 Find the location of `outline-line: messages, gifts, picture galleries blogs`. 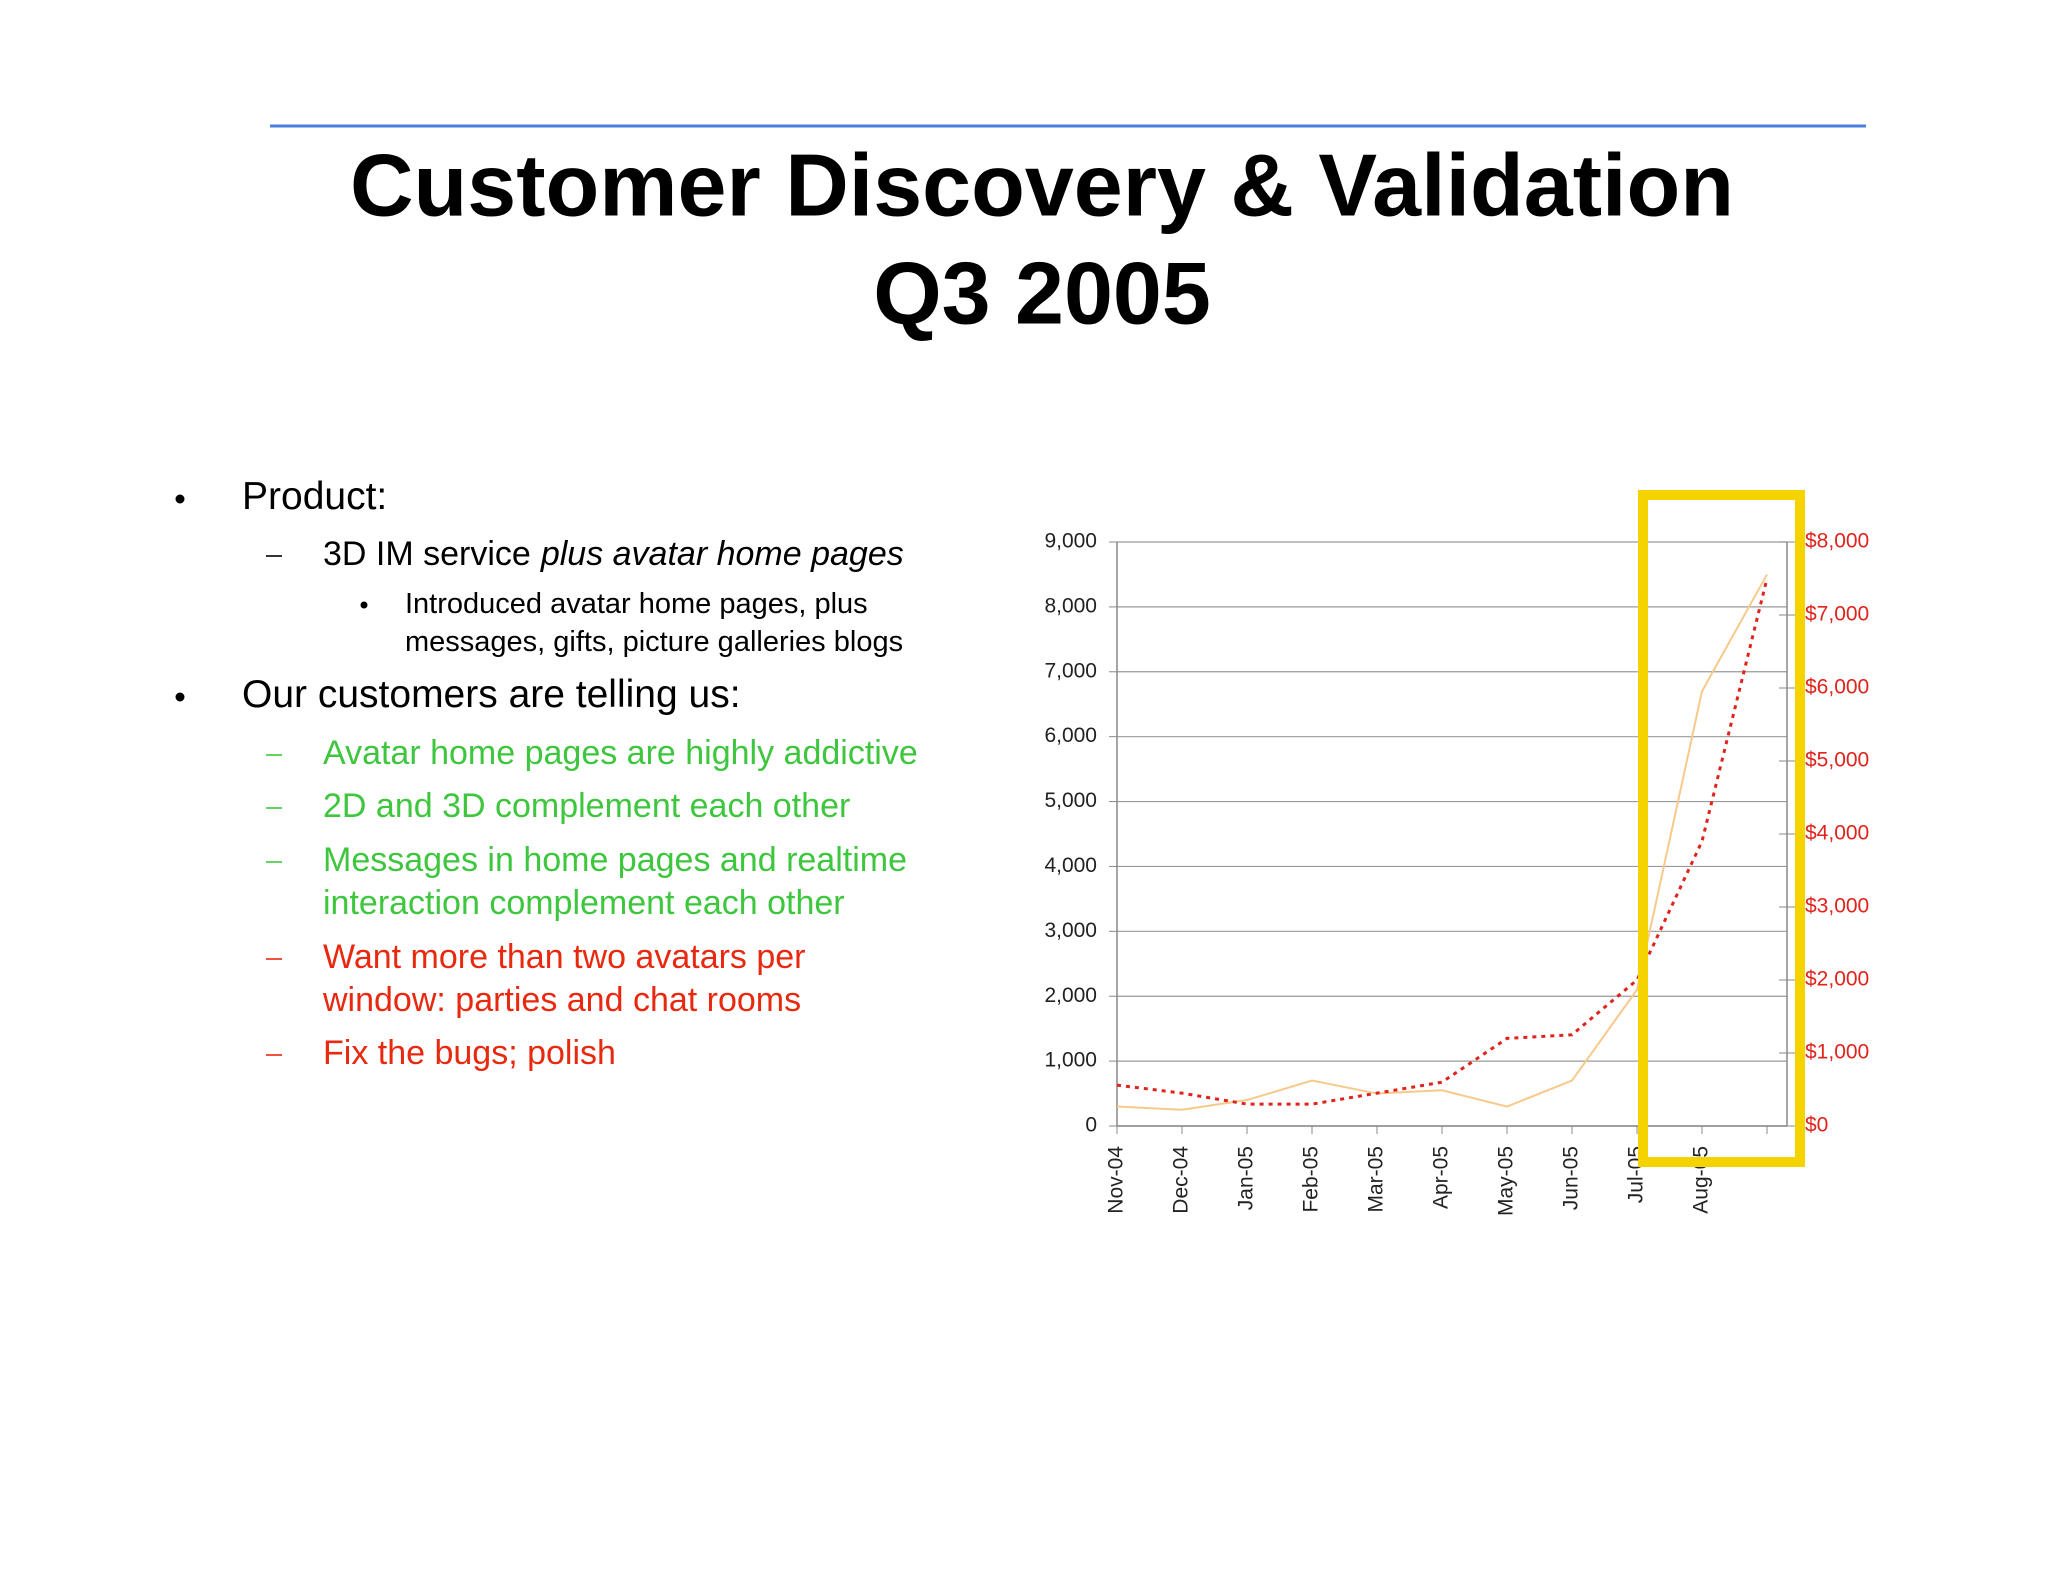

outline-line: messages, gifts, picture galleries blogs is located at coordinates (654, 642).